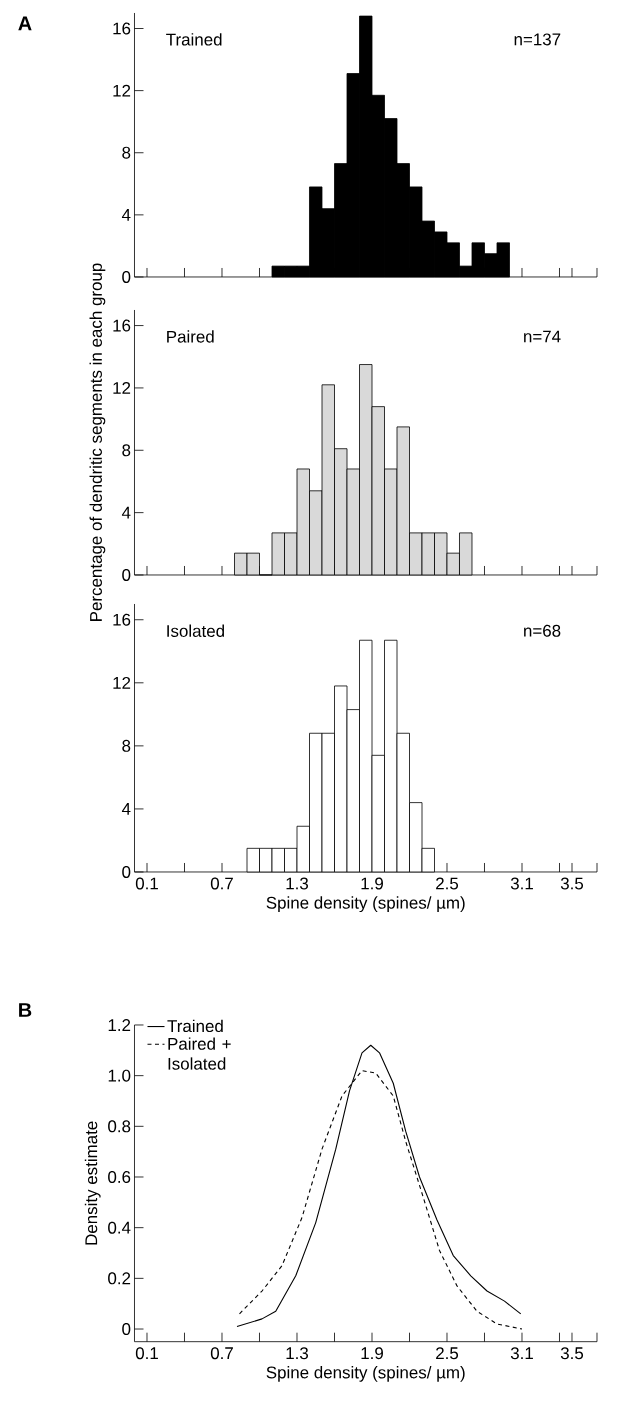 The image size is (626, 1416). I want to click on legend-label: Paired + Isolated, so click(199, 1053).